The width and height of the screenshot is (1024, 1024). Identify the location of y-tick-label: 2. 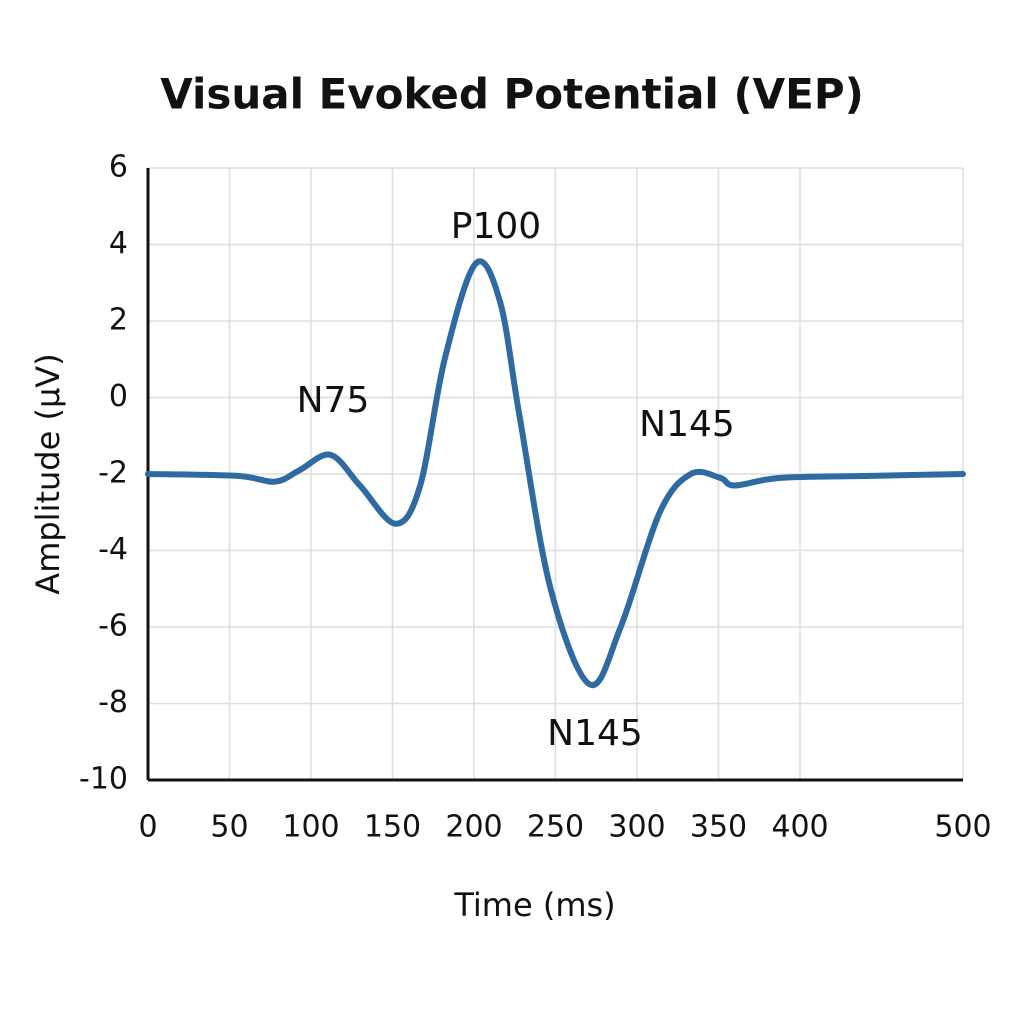
(118, 320).